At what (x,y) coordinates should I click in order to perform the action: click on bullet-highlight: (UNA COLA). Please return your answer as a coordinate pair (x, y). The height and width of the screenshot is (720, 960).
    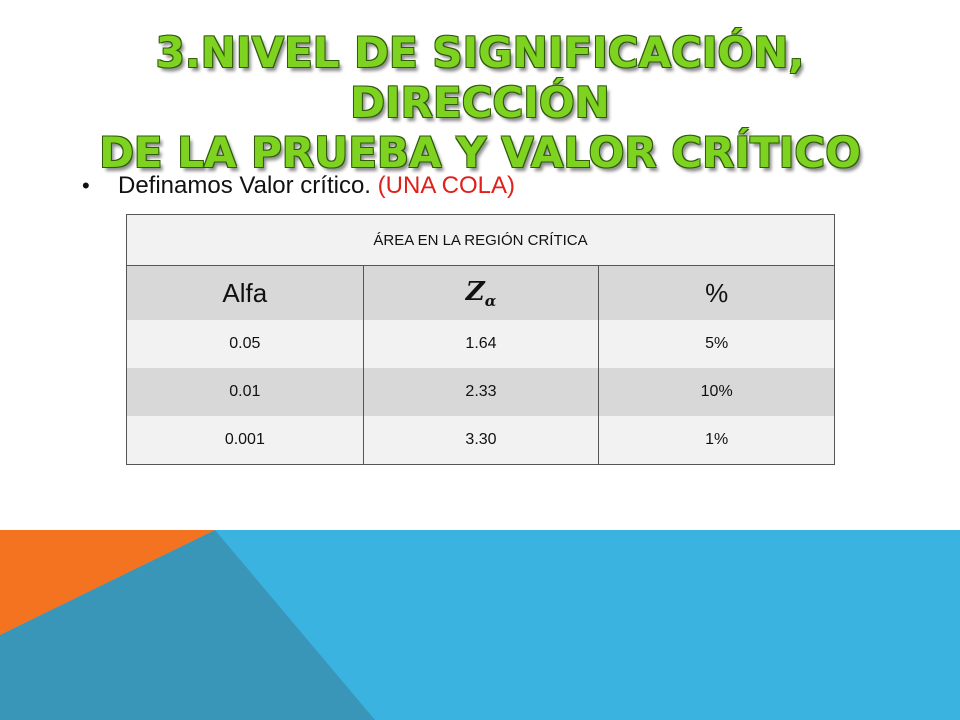
    Looking at the image, I should click on (446, 185).